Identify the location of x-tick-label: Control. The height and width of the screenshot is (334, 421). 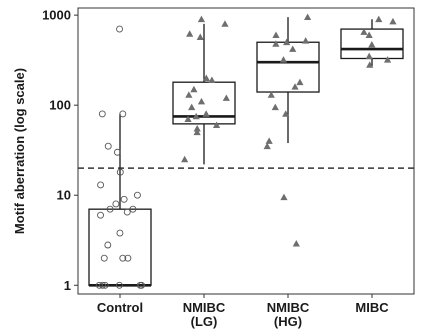
(120, 307).